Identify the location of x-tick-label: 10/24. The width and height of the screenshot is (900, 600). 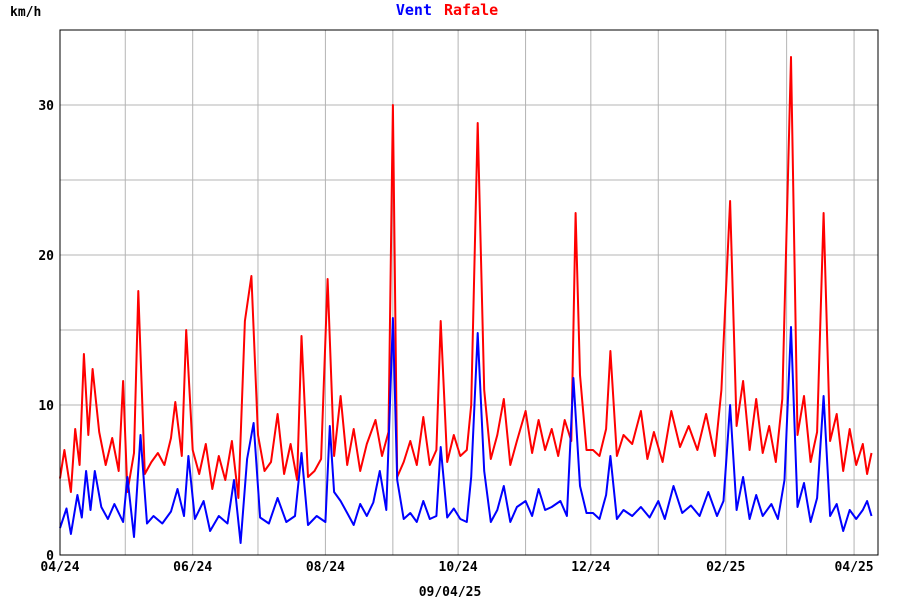
(458, 567).